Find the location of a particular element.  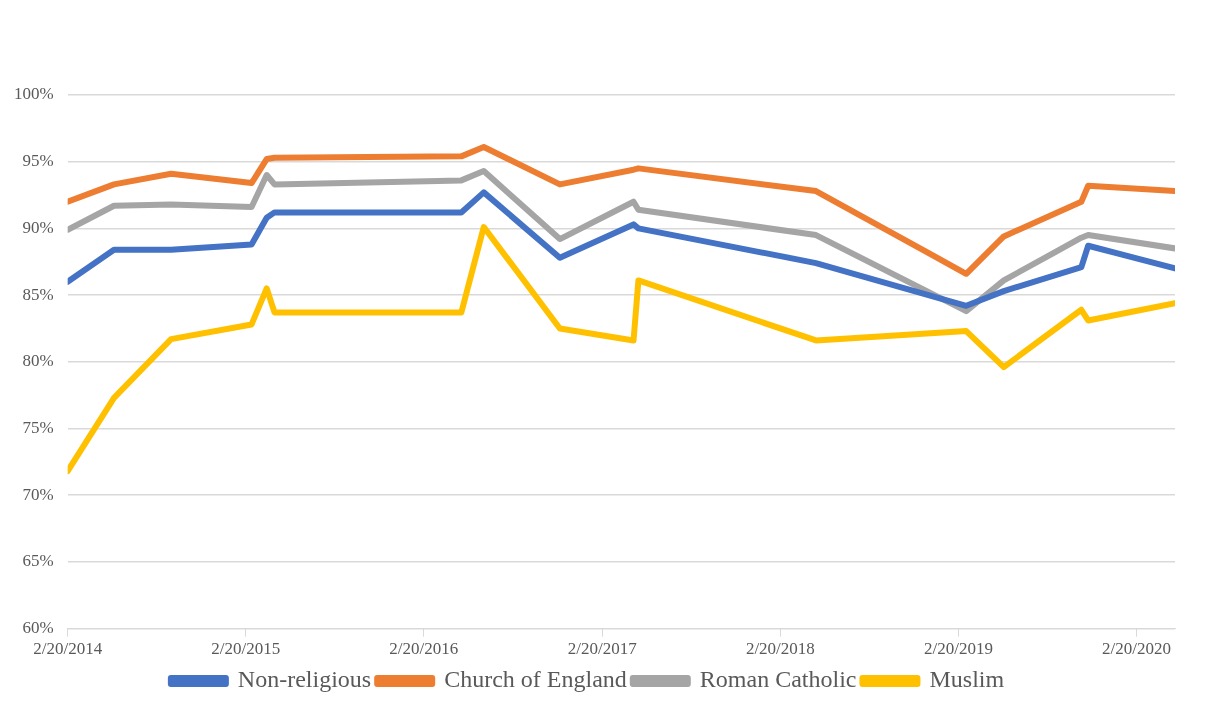

y-tick-label: 75% is located at coordinates (38, 427).